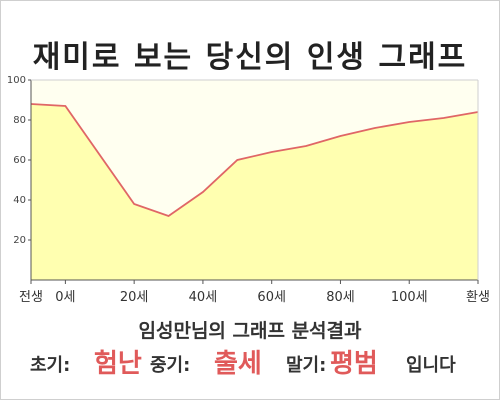 The height and width of the screenshot is (400, 500). Describe the element at coordinates (50, 365) in the screenshot. I see `early-label: 초기:` at that location.